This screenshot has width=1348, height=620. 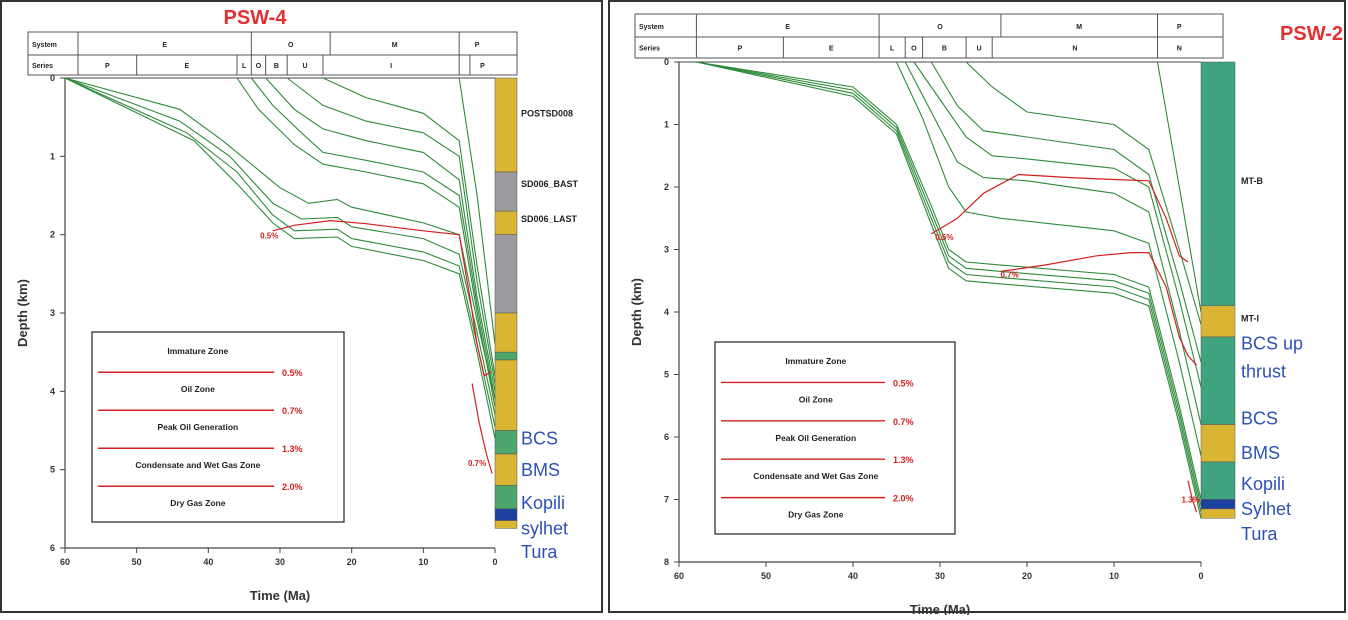 I want to click on x-tick-label: 0, so click(x=1200, y=576).